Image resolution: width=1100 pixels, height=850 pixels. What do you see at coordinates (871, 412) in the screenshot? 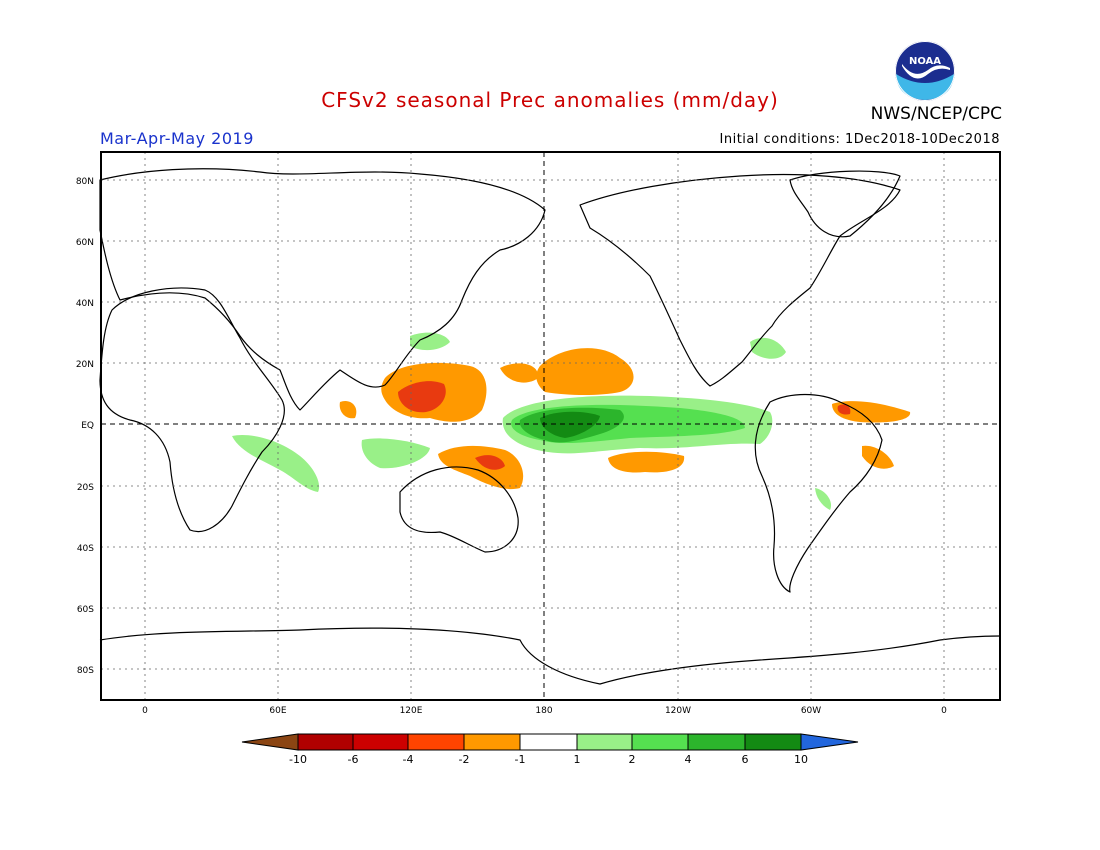
I see `dry-anomaly-atlantic` at bounding box center [871, 412].